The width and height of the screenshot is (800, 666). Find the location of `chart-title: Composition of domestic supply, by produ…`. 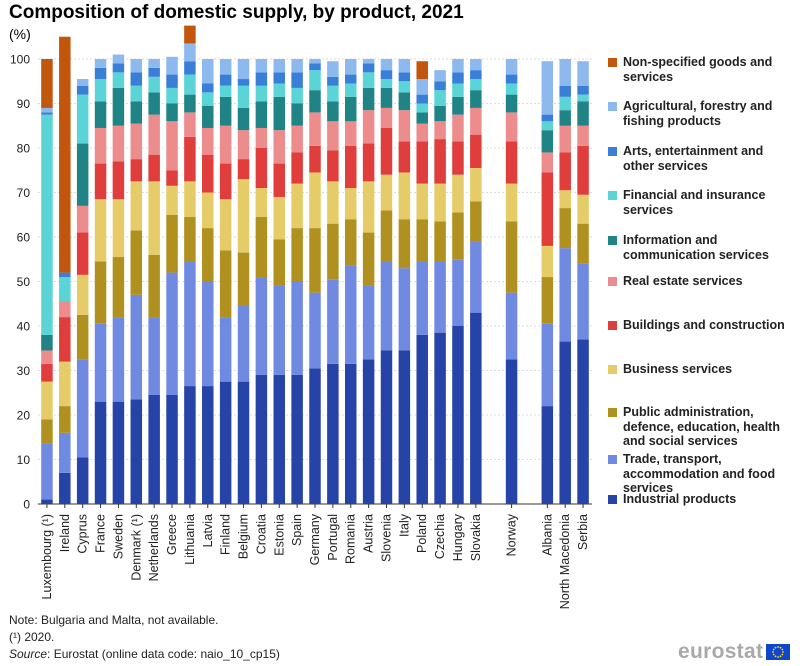

chart-title: Composition of domestic supply, by produ… is located at coordinates (236, 12).